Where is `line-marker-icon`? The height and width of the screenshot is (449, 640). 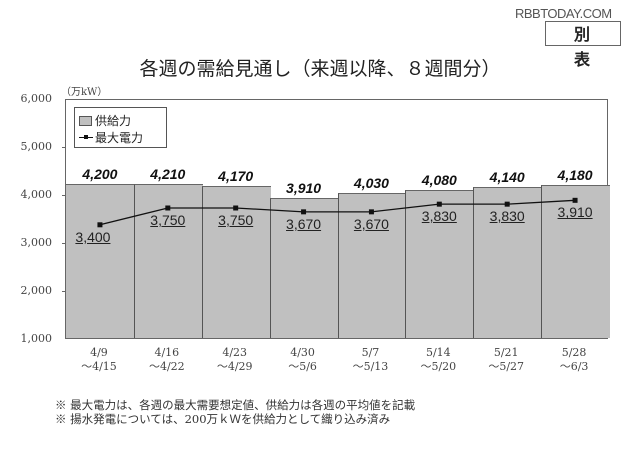
line-marker-icon is located at coordinates (86, 138).